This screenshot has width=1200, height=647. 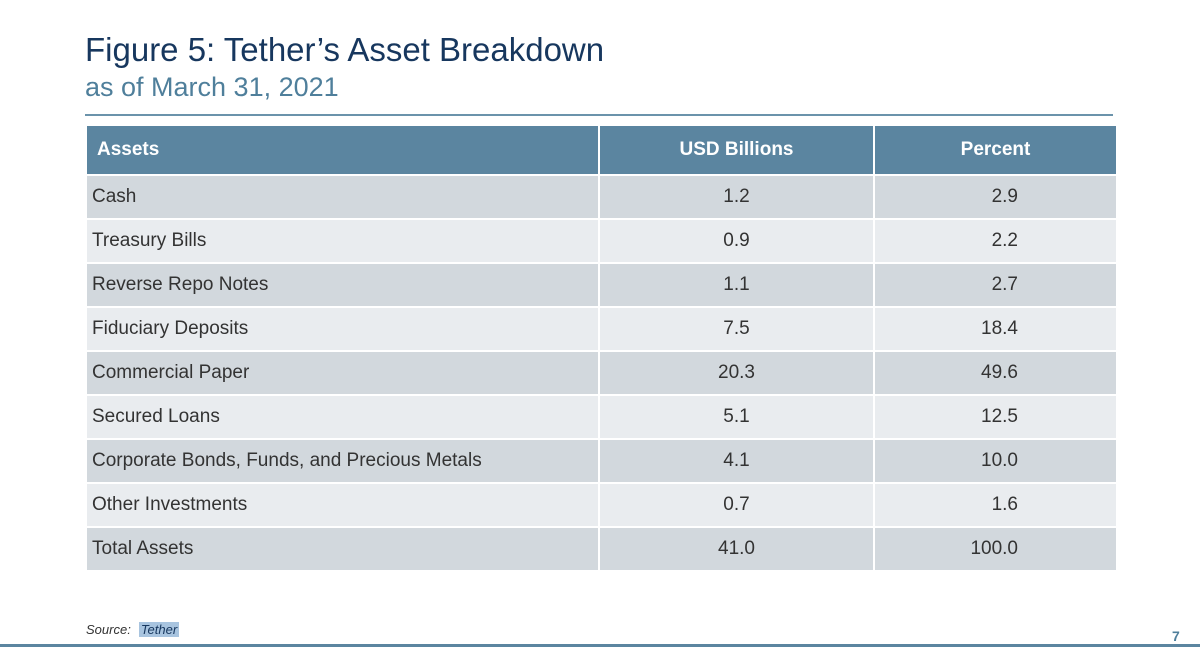 I want to click on percent-value-cell: 12.5, so click(x=995, y=417).